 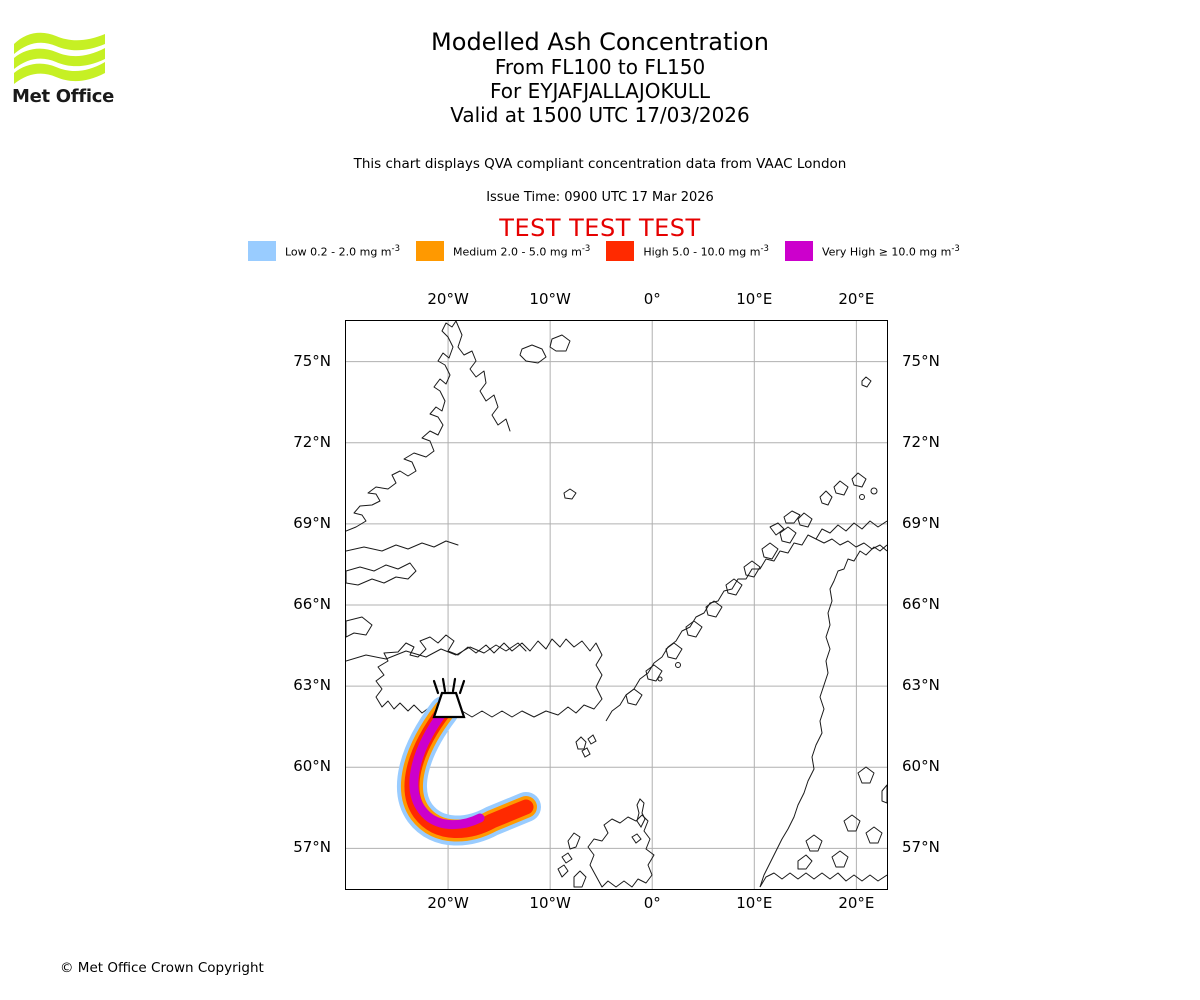 I want to click on page-title: Modelled Ash Concentration, so click(x=600, y=42).